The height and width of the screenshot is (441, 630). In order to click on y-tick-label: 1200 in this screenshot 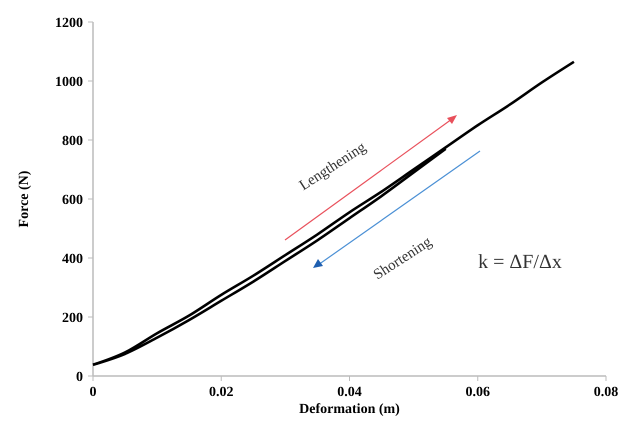, I will do `click(69, 23)`.